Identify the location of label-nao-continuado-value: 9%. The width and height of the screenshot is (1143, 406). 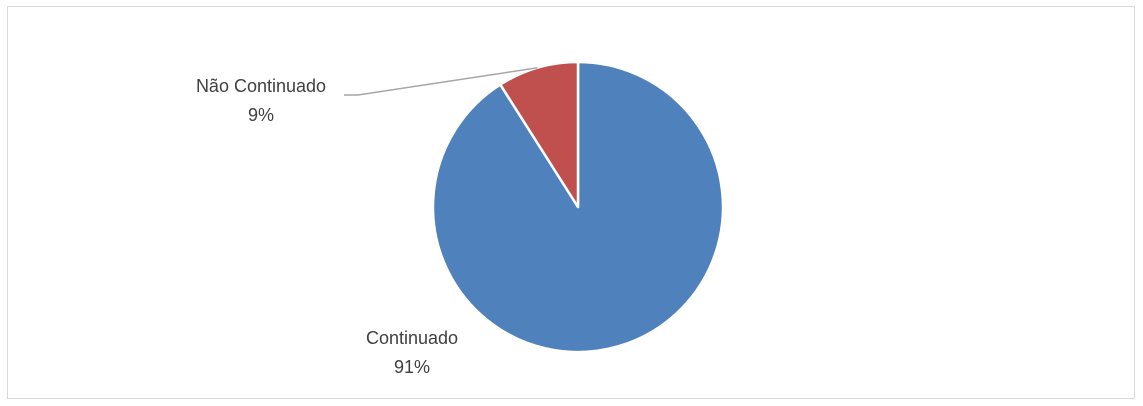
(261, 115).